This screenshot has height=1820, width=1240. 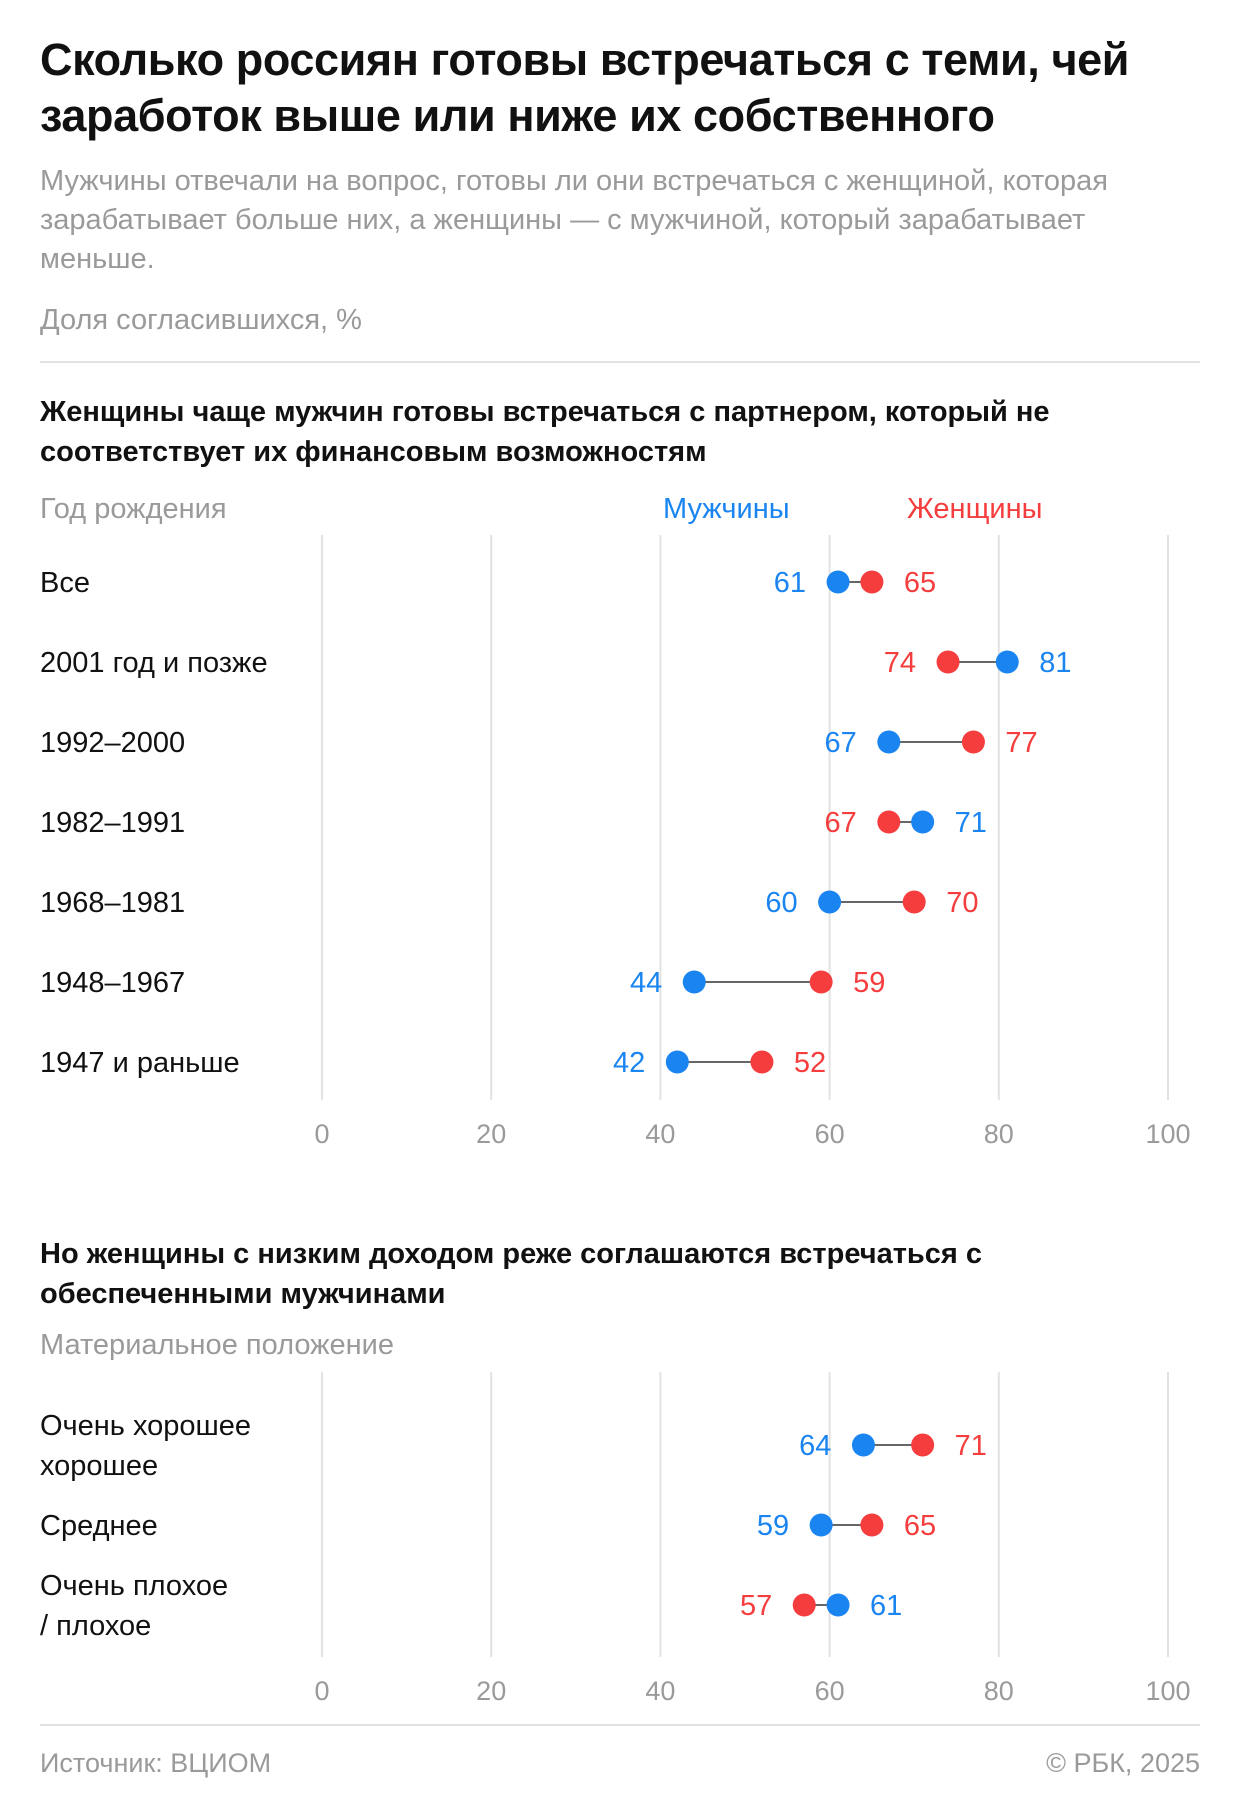 I want to click on chart2-x-tick-label: 100, so click(x=1167, y=1689).